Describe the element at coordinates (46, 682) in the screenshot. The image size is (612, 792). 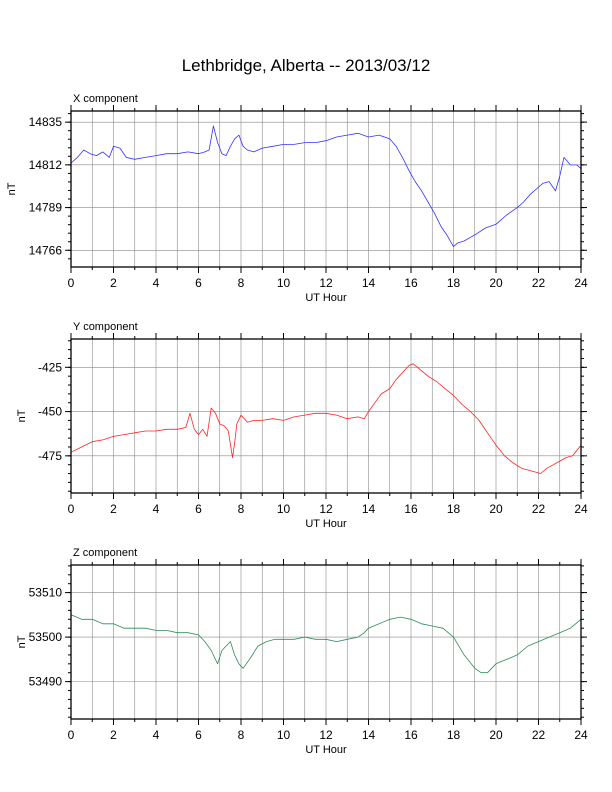
I see `y-tick-label: 53490` at that location.